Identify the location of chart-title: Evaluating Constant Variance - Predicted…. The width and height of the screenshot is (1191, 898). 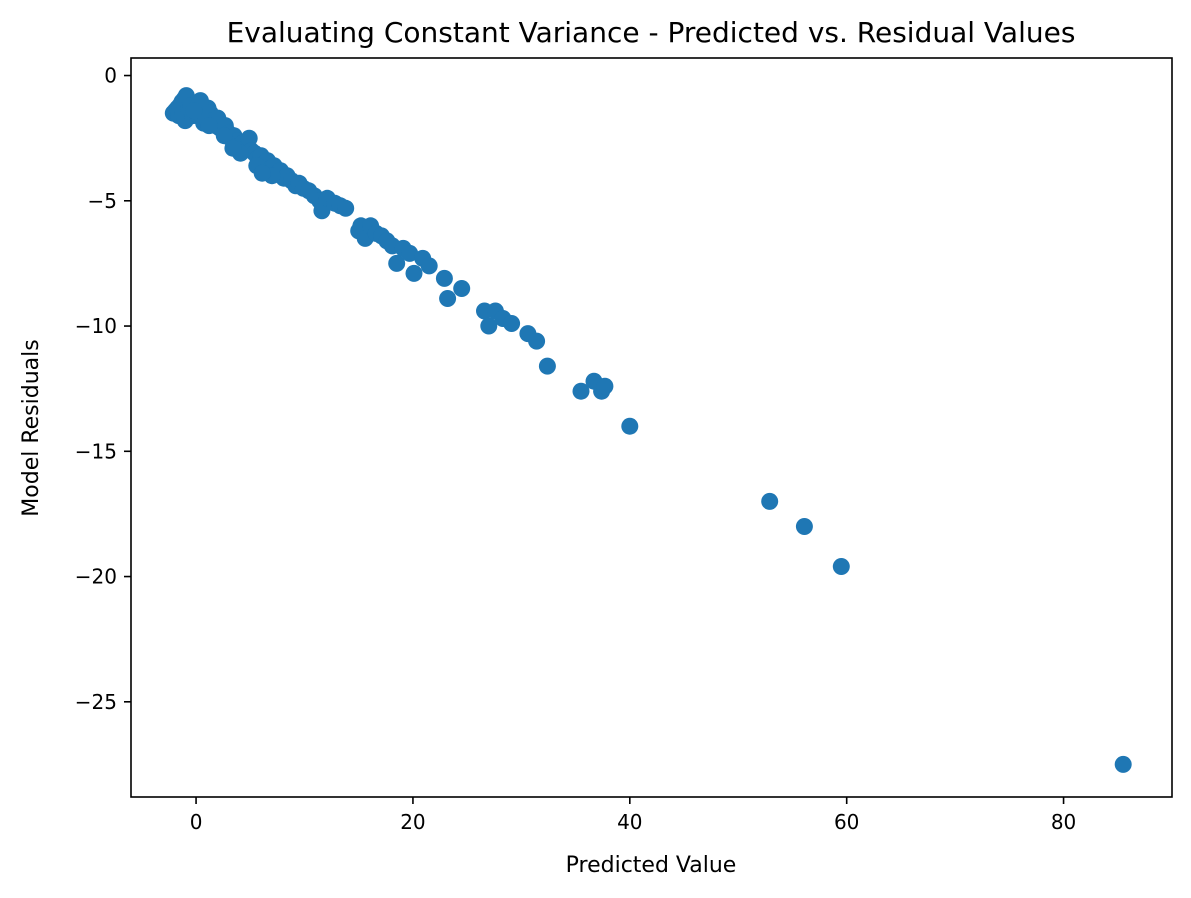
(651, 32).